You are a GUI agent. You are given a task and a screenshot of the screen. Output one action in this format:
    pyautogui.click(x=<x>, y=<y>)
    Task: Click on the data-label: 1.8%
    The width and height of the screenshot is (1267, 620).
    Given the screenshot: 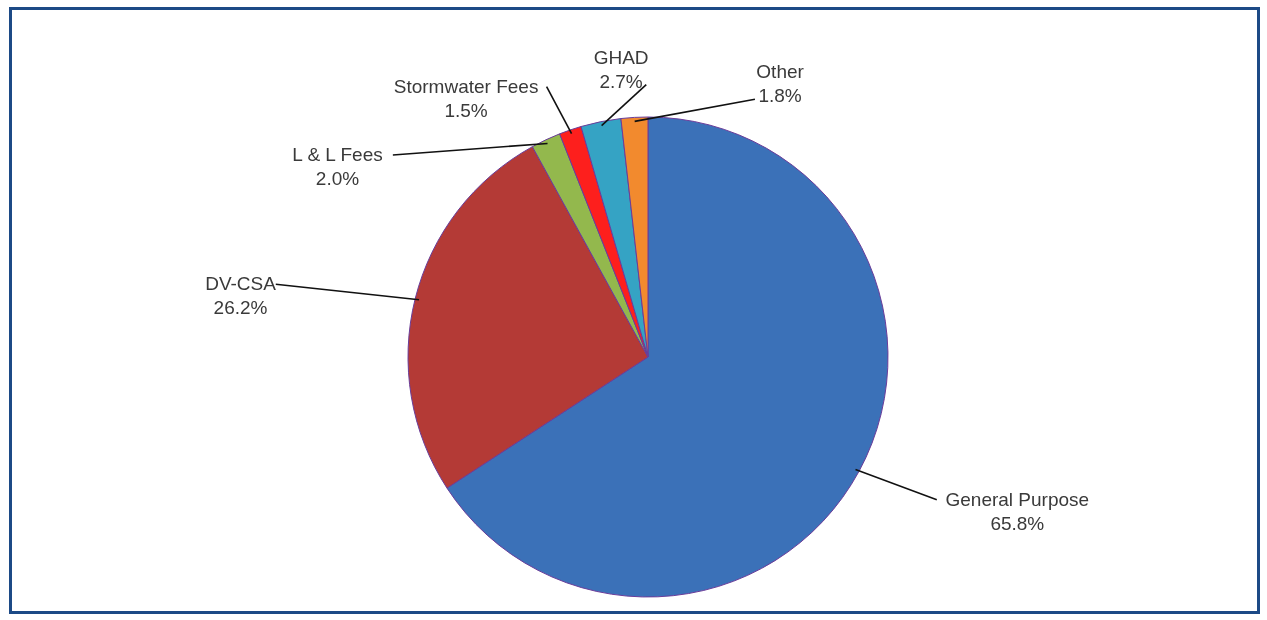 What is the action you would take?
    pyautogui.click(x=780, y=96)
    